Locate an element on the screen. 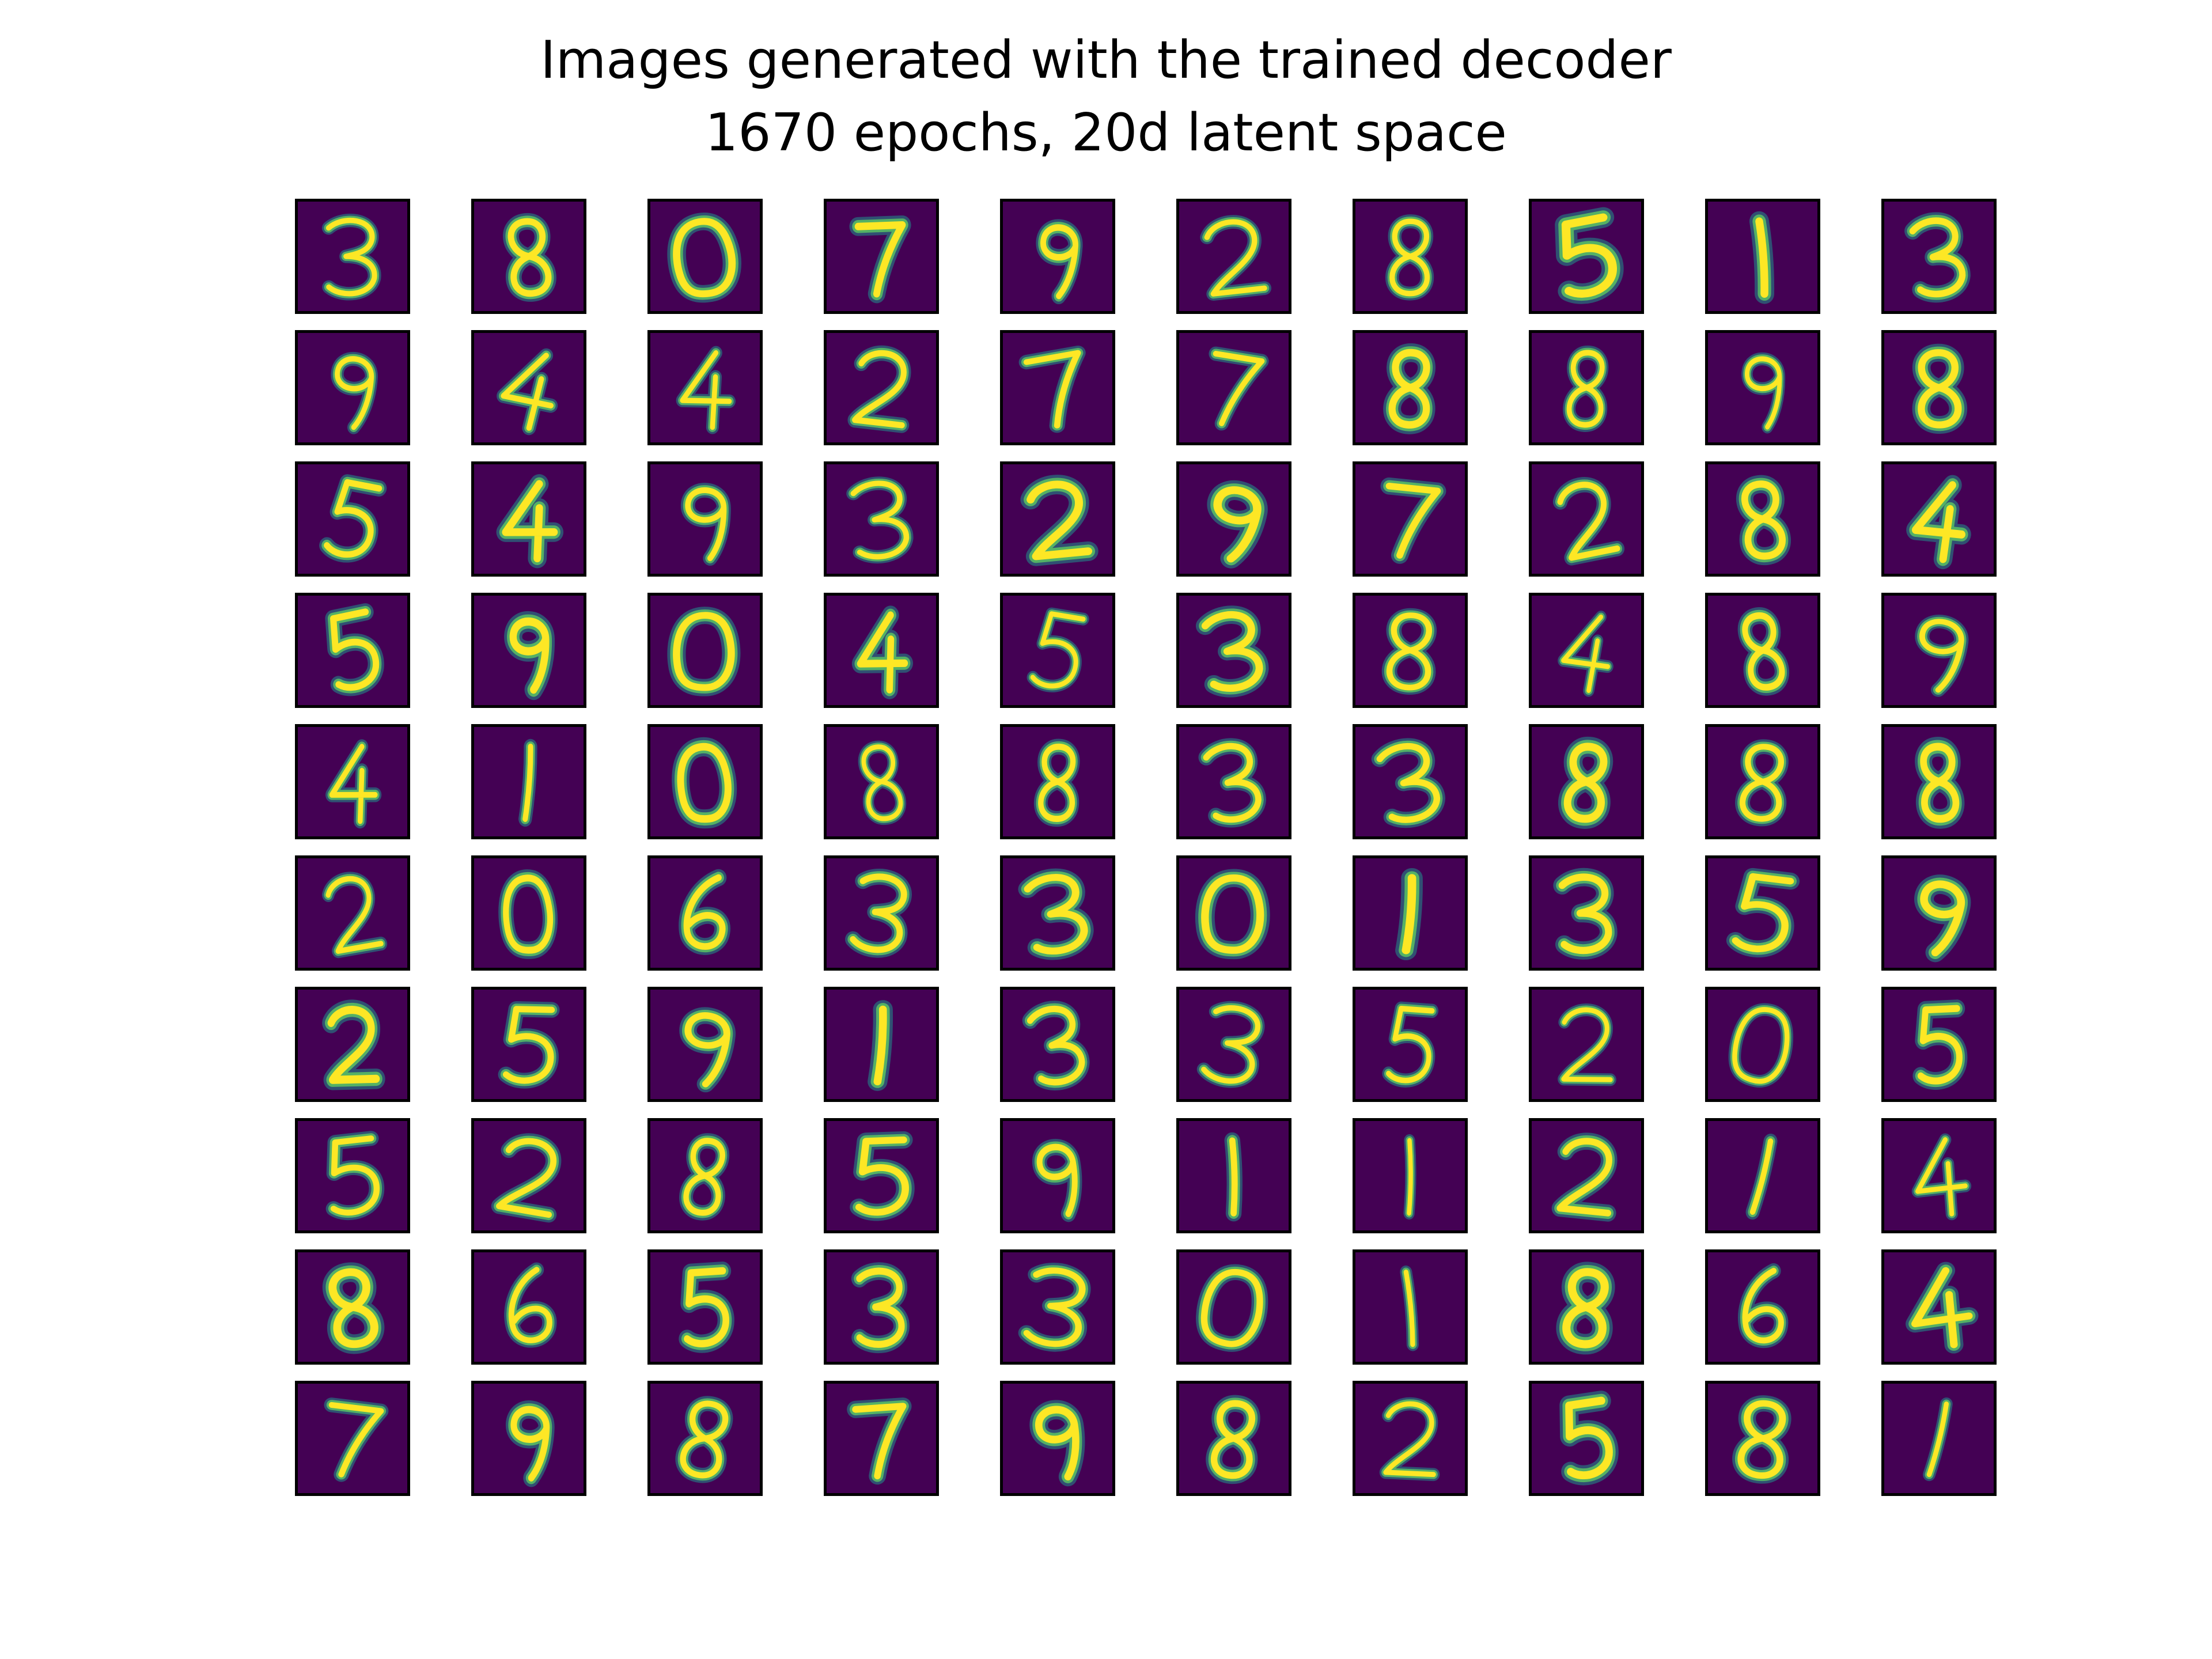  digit-image-r8c2 is located at coordinates (528, 1175).